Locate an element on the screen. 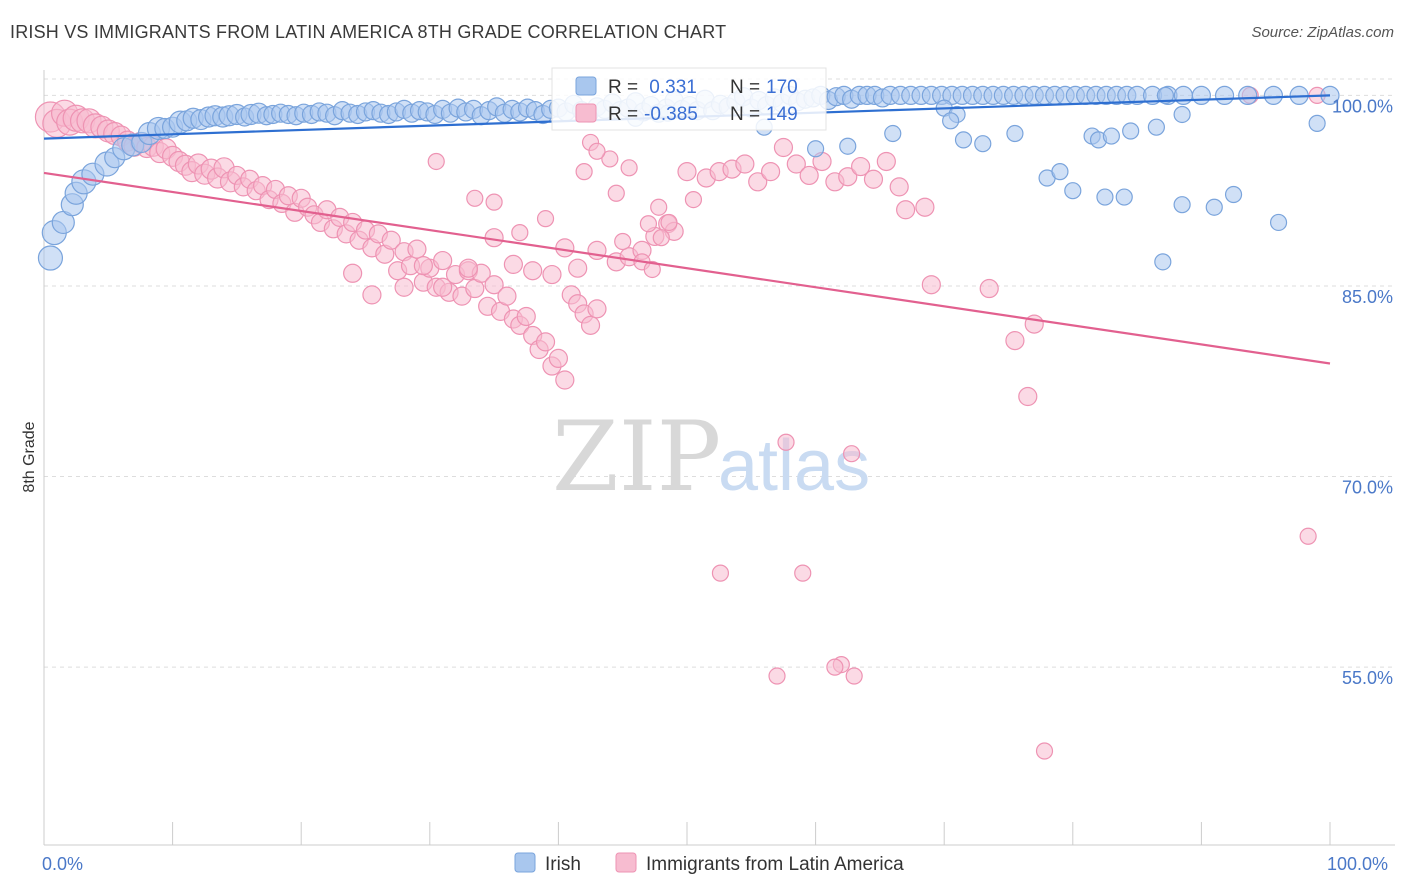 This screenshot has height=892, width=1406. stats-latin-n-value: 149 is located at coordinates (782, 114).